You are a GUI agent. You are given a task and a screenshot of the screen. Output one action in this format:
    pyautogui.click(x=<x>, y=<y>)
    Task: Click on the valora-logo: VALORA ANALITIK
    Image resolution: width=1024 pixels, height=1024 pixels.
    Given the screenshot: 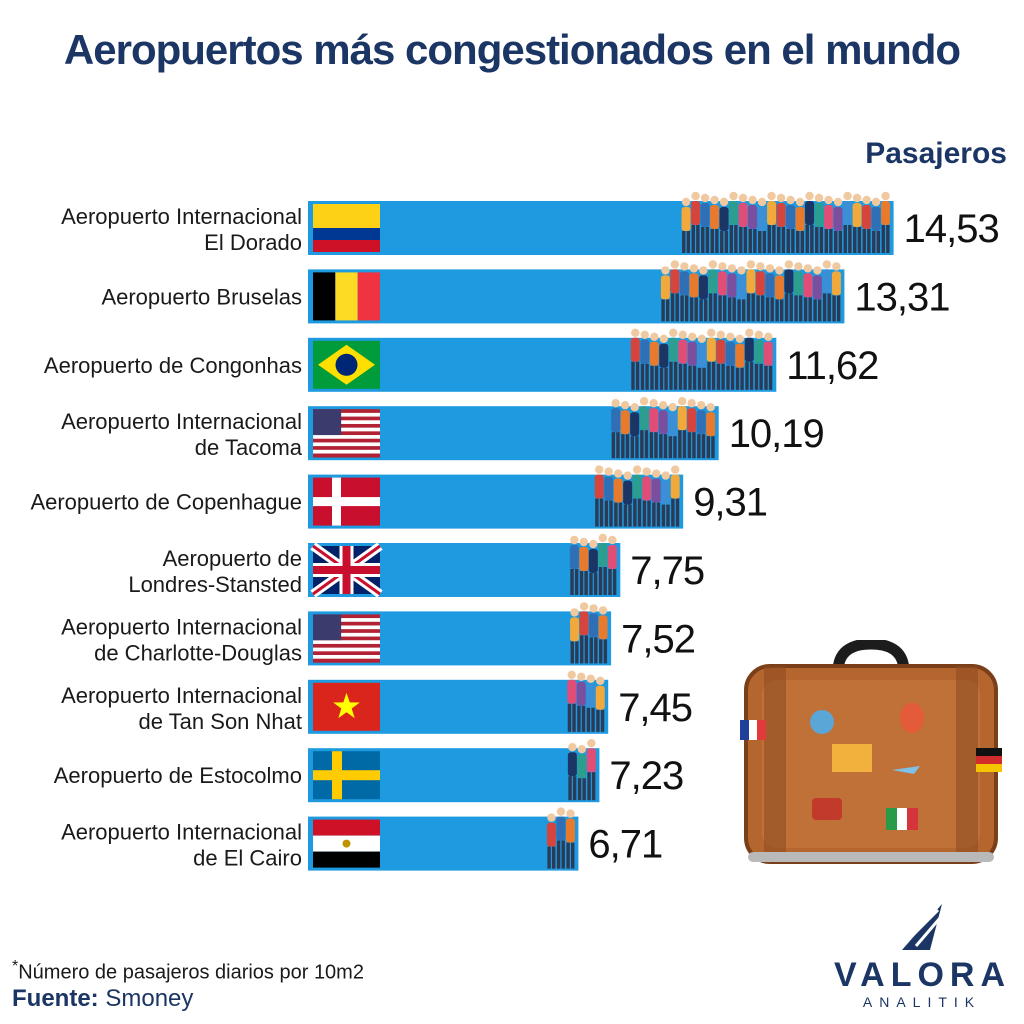 What is the action you would take?
    pyautogui.click(x=922, y=960)
    